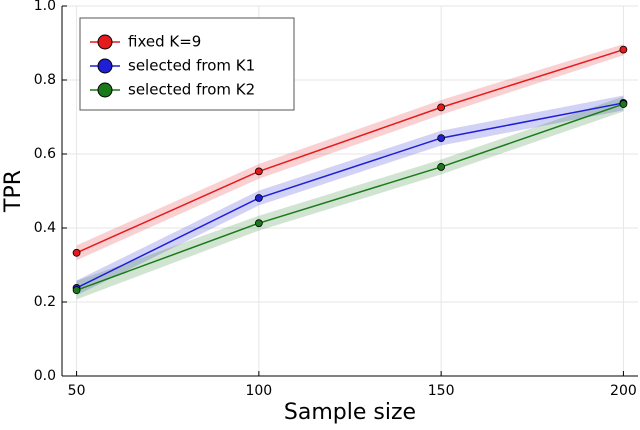  What do you see at coordinates (45, 376) in the screenshot?
I see `y-tick-label: 0.0` at bounding box center [45, 376].